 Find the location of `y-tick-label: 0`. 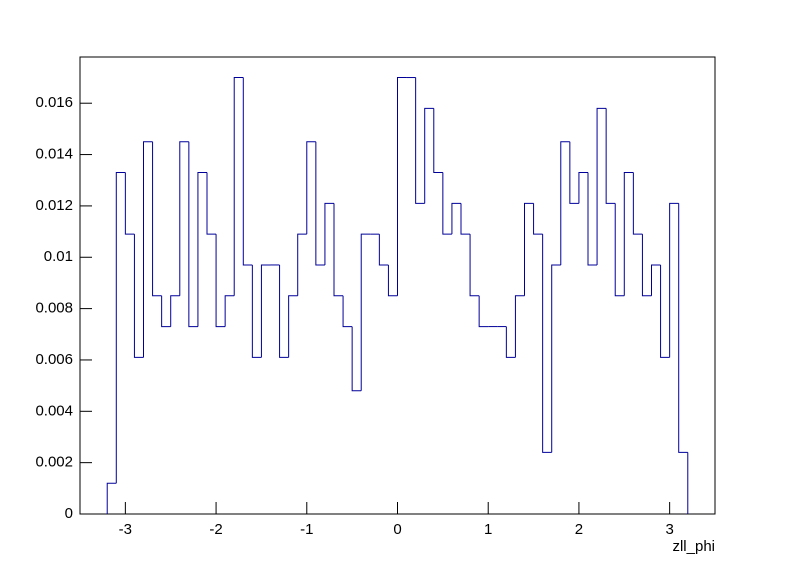

y-tick-label: 0 is located at coordinates (69, 513).